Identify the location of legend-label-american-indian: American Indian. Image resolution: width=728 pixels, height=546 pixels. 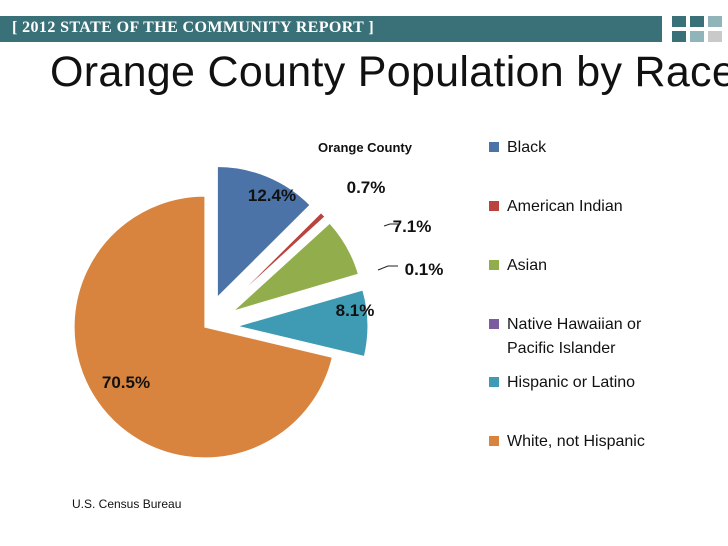
(565, 206).